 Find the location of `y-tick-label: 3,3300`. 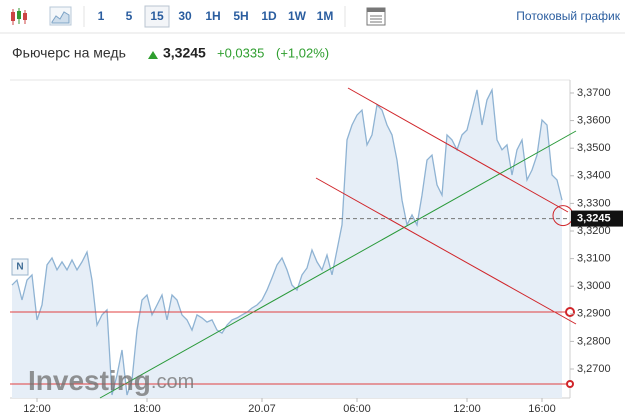

y-tick-label: 3,3300 is located at coordinates (594, 203).